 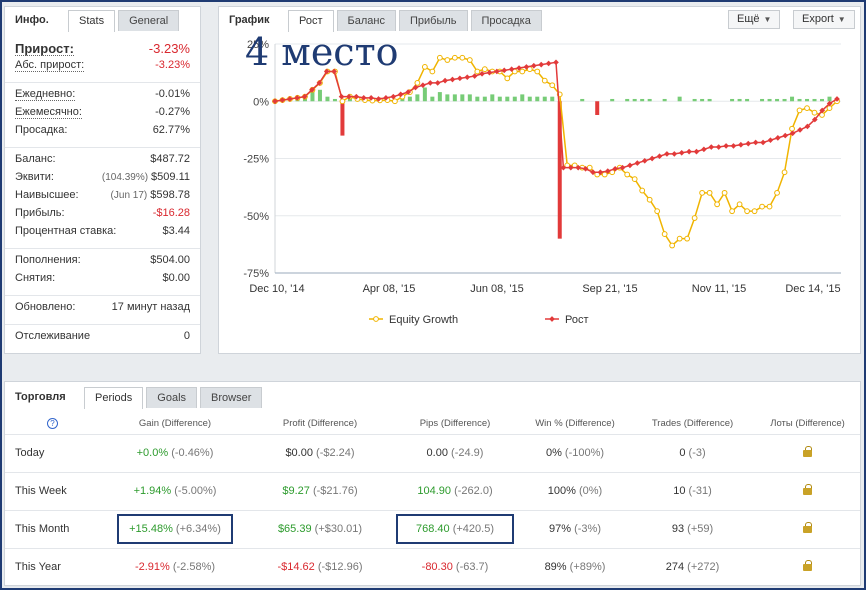 What do you see at coordinates (433, 20) in the screenshot?
I see `tab-profit: Прибыль` at bounding box center [433, 20].